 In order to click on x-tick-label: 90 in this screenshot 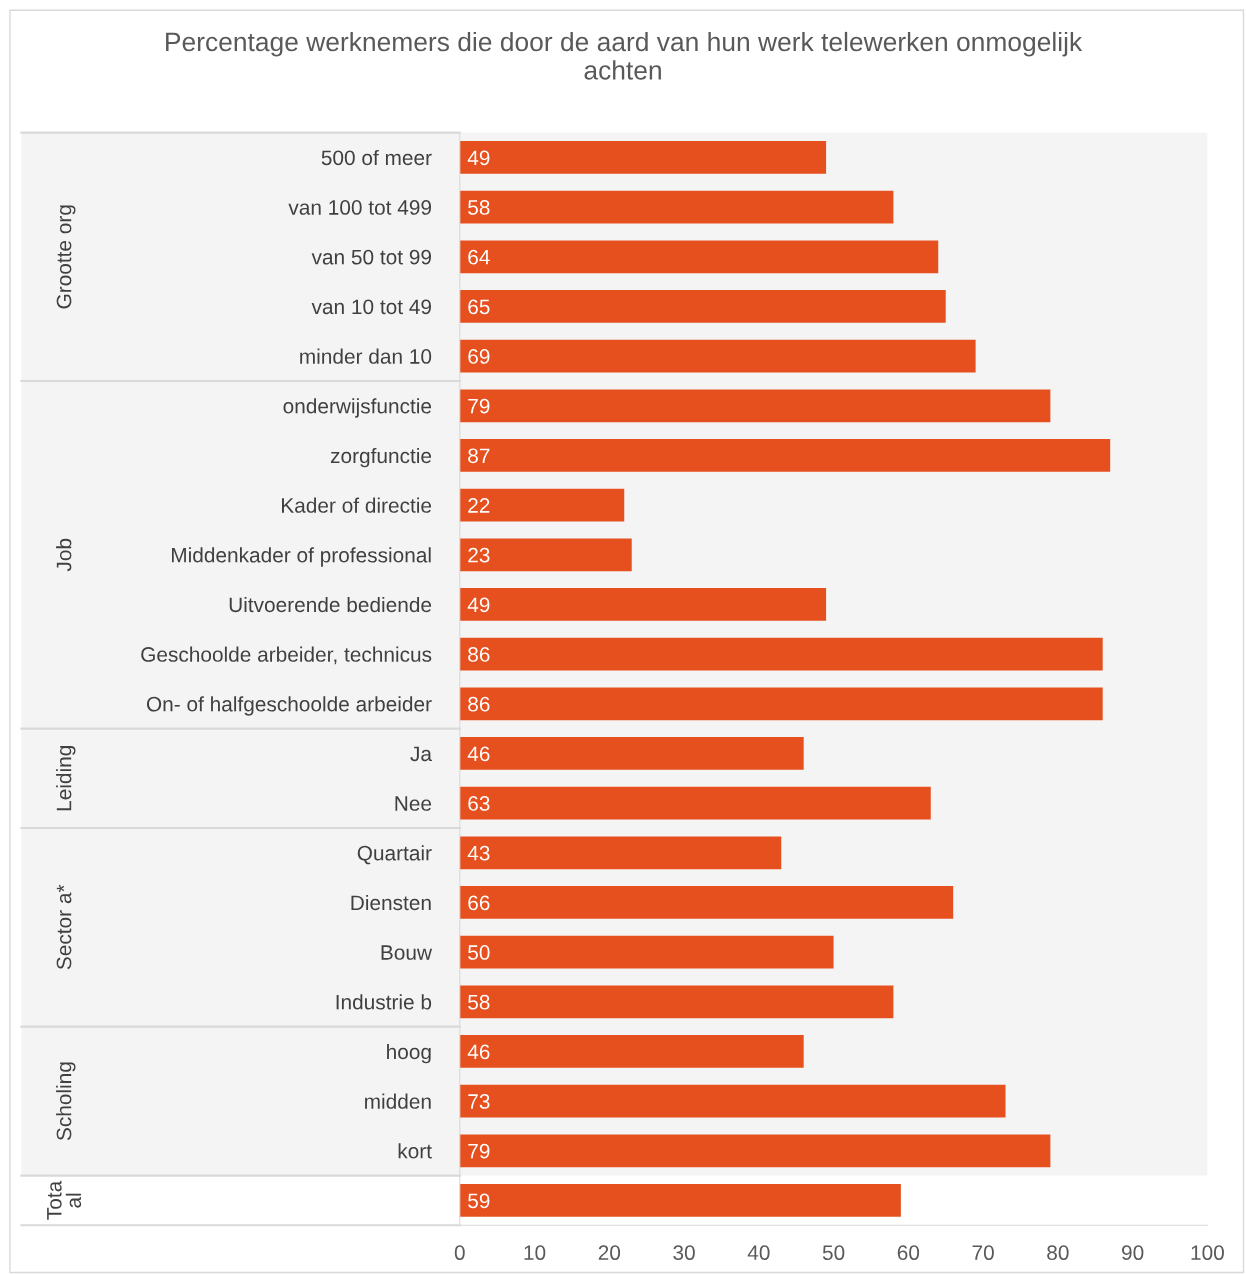, I will do `click(1133, 1253)`.